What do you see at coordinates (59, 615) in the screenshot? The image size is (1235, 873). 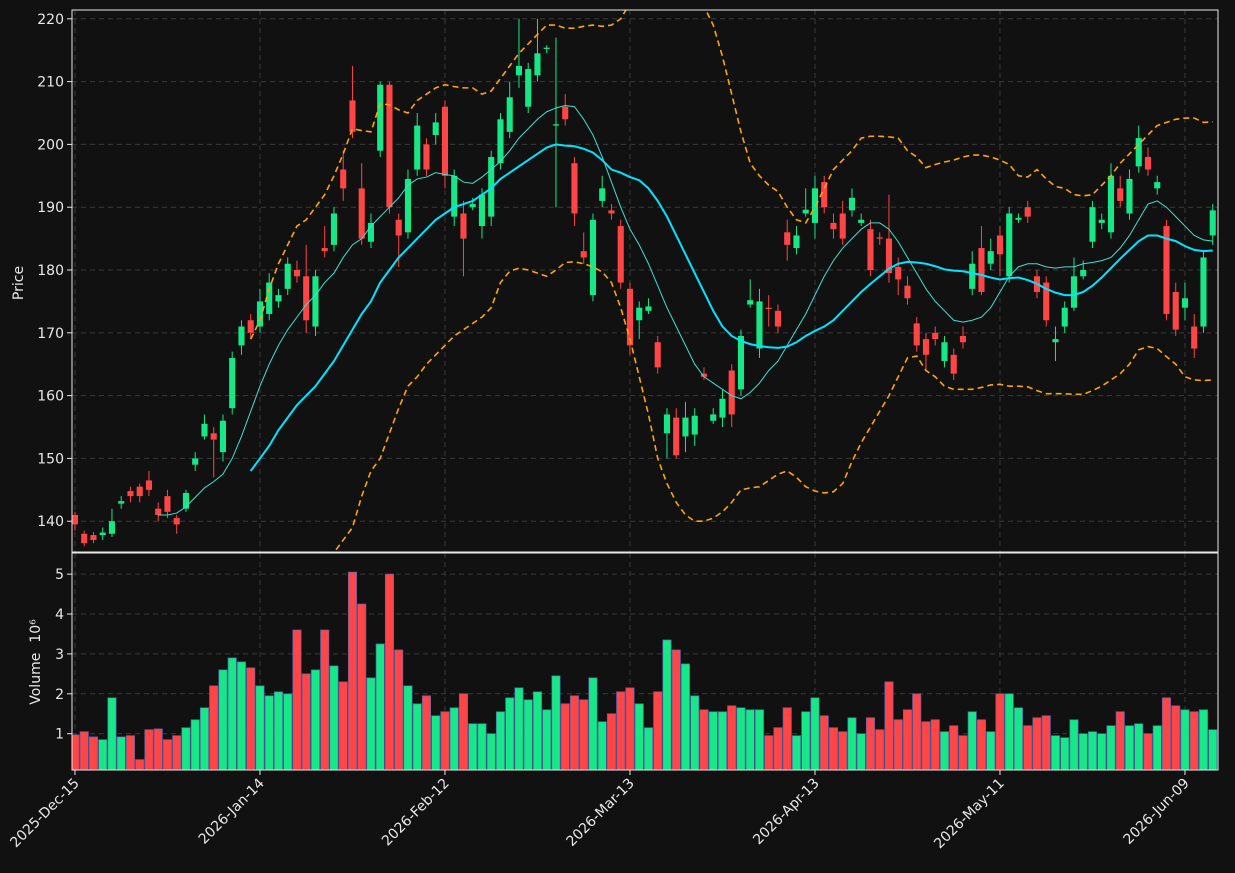 I see `volume-tick-label: 4` at bounding box center [59, 615].